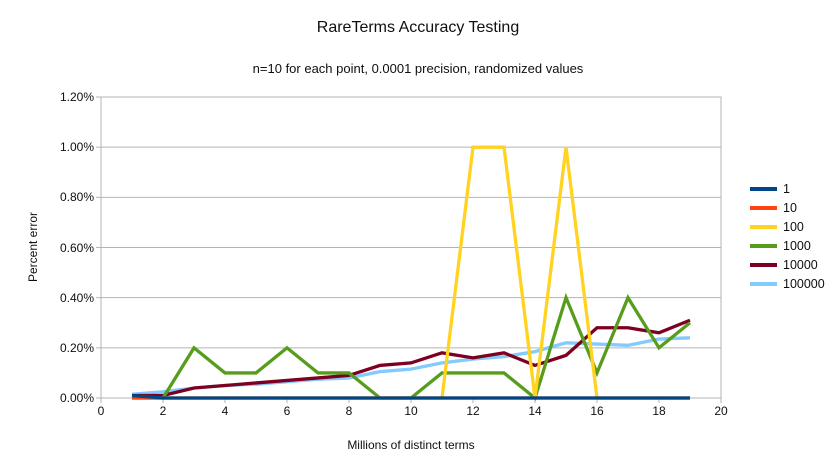 The image size is (836, 470). What do you see at coordinates (597, 411) in the screenshot?
I see `x-tick-label: 16` at bounding box center [597, 411].